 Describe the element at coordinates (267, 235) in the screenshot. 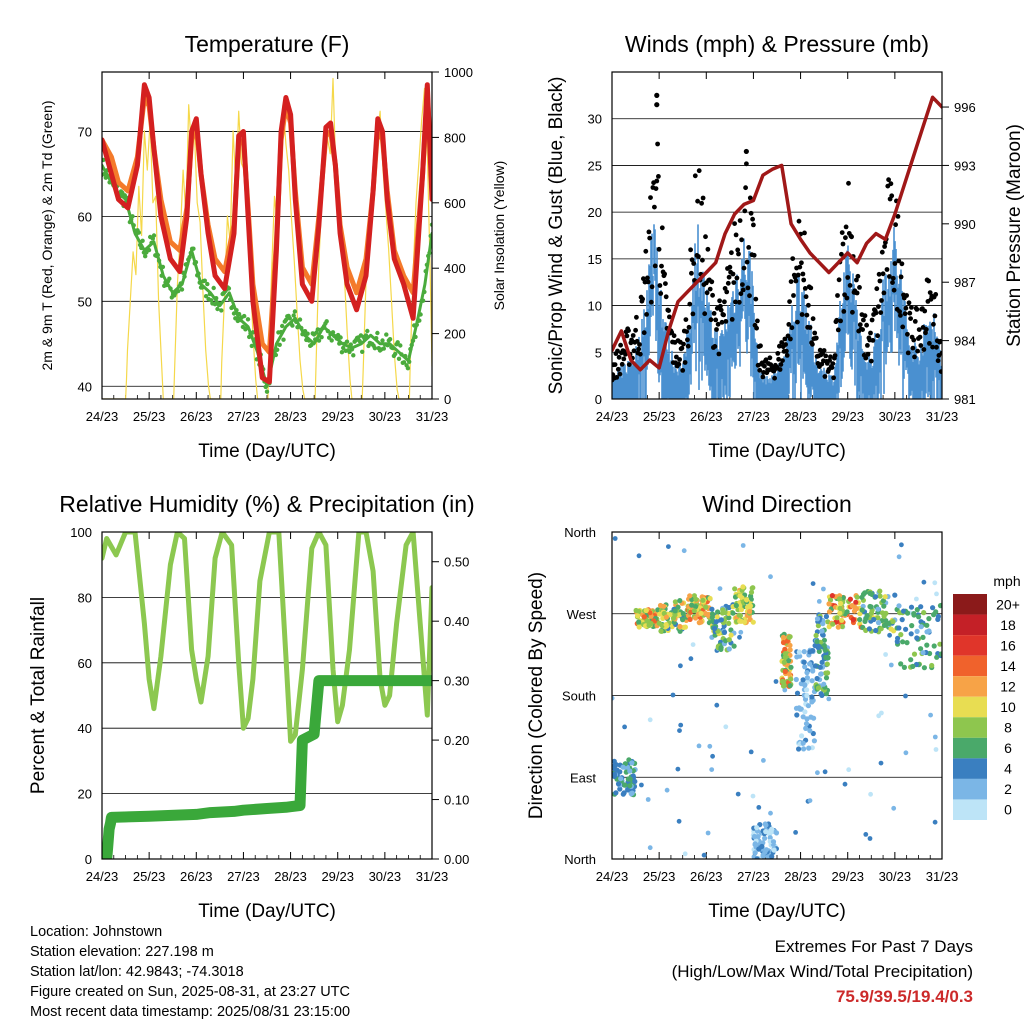

I see `plot-border` at that location.